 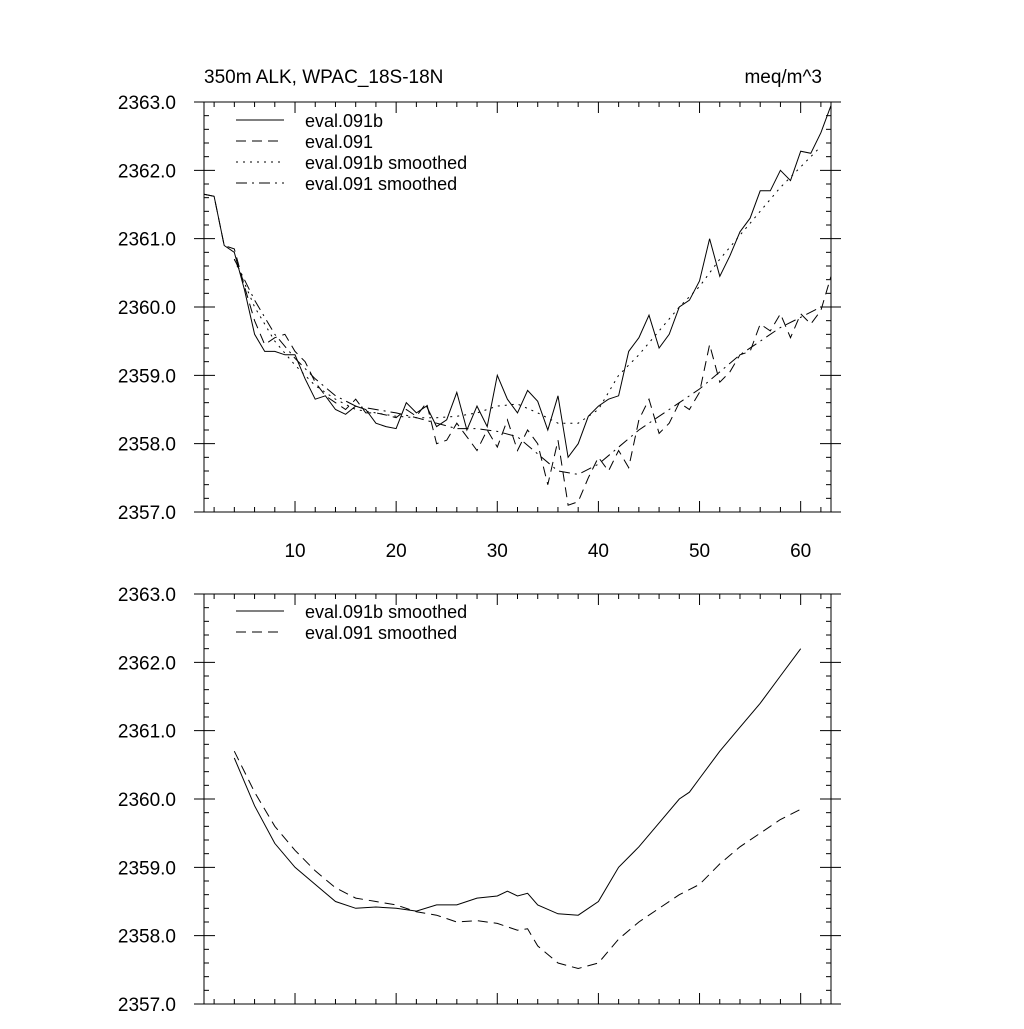 I want to click on top-x-tick-label-20: 20, so click(x=396, y=551).